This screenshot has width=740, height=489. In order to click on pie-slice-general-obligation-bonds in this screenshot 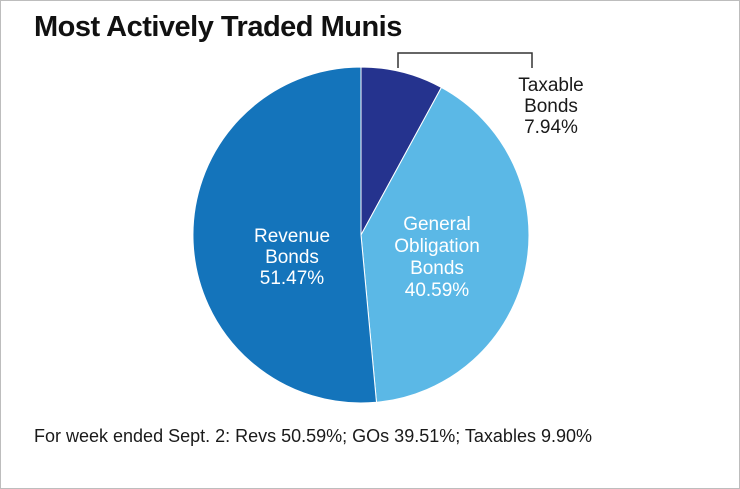, I will do `click(445, 244)`.